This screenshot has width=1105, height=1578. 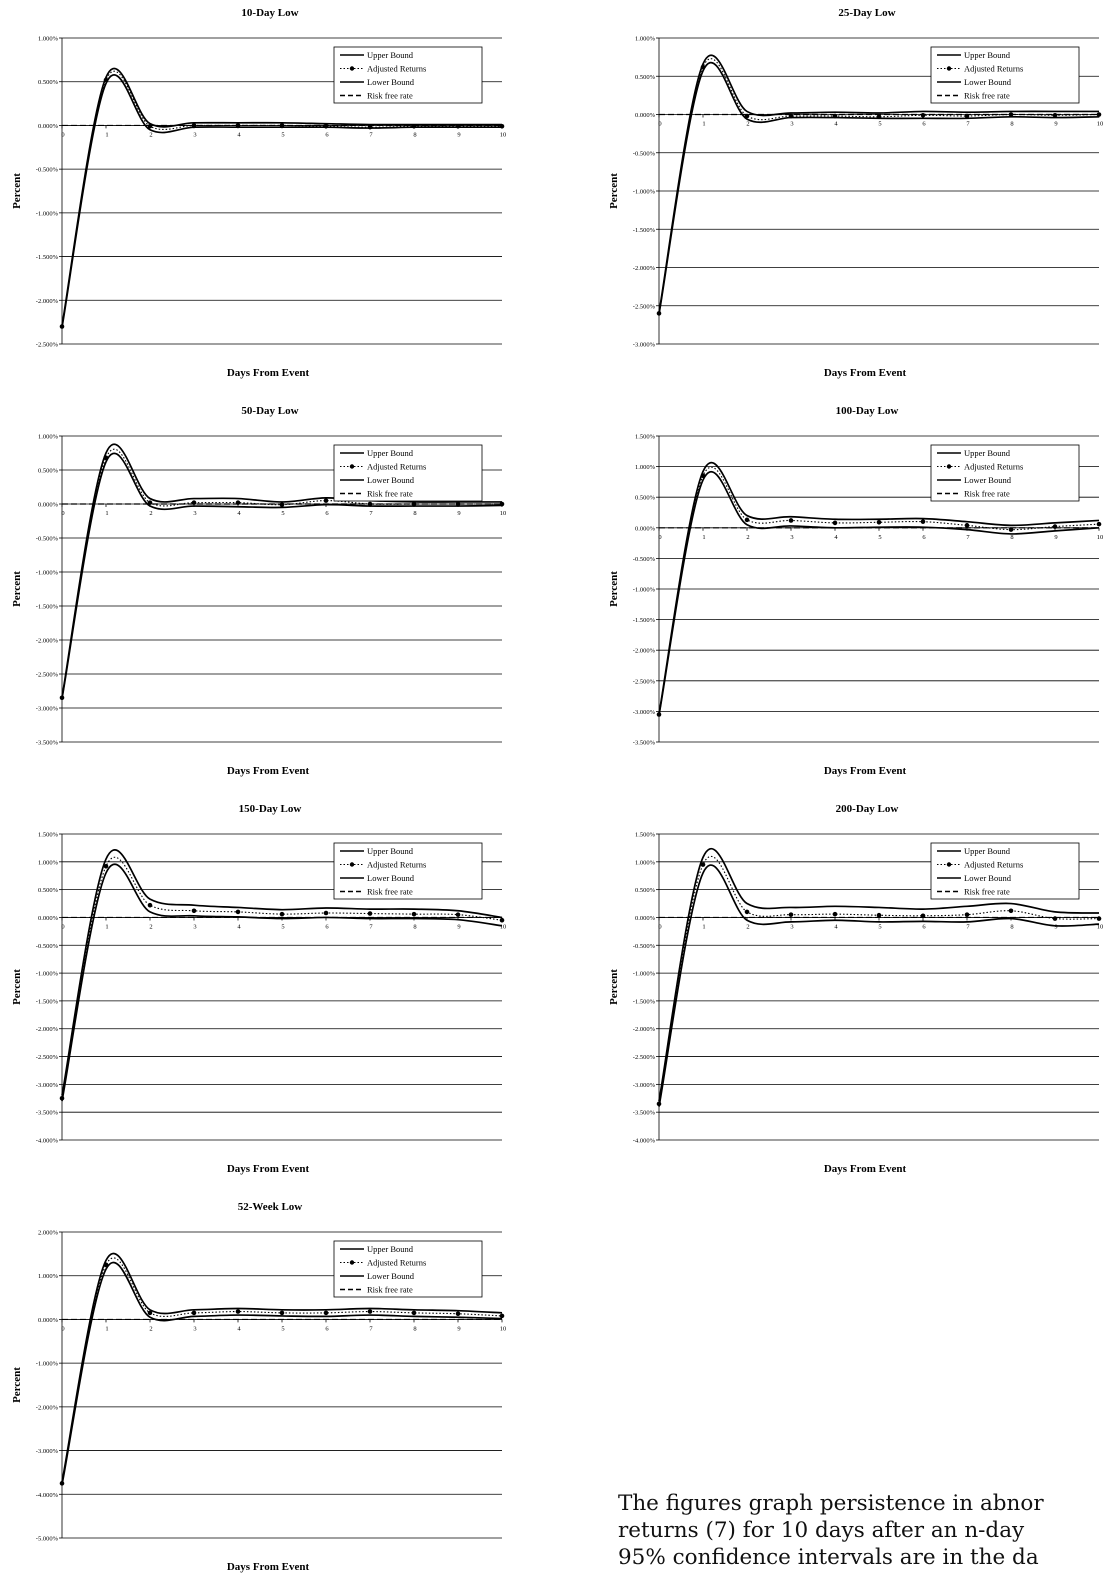 What do you see at coordinates (644, 1001) in the screenshot?
I see `y-tick-label: -1.500%` at bounding box center [644, 1001].